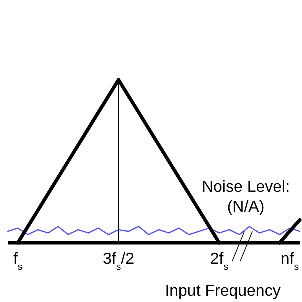  I want to click on x-tick-label: f$_{s}$, so click(18, 261).